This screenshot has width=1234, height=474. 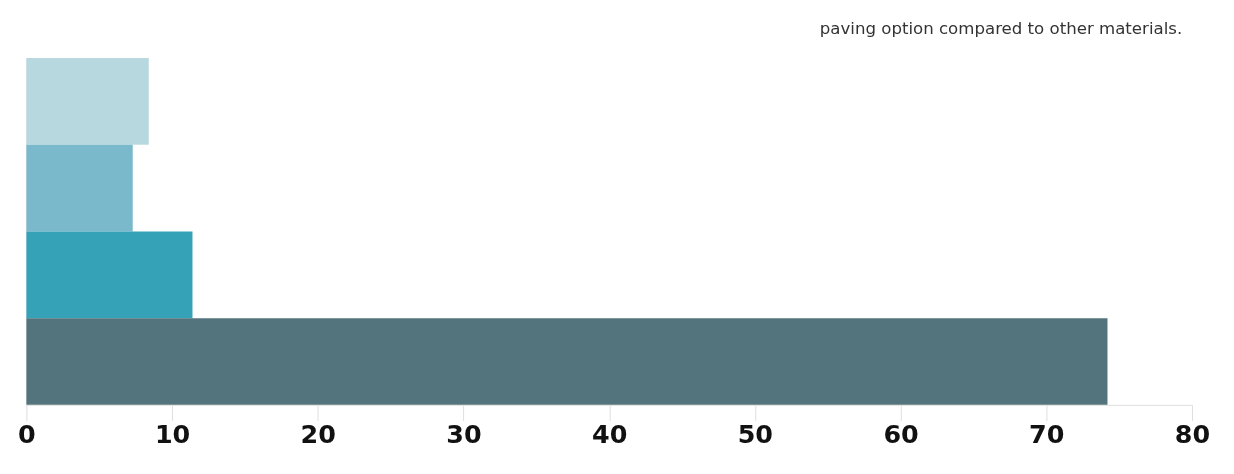 I want to click on x-tick-label: 40, so click(x=610, y=434).